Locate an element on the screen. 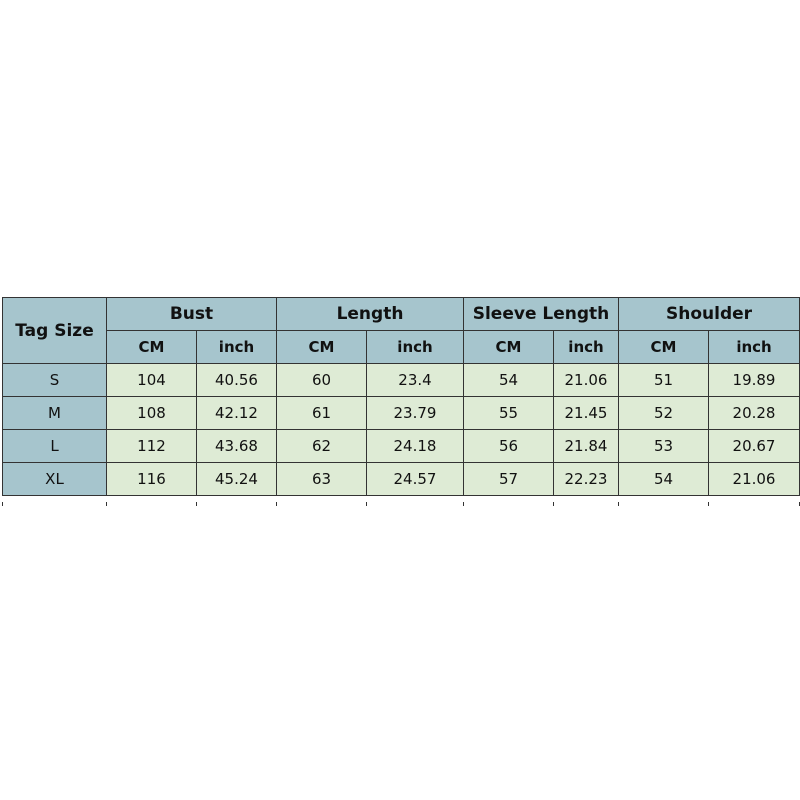 The image size is (800, 800). table-row: XL 116 45.24 63 24.57 57 22.23 54 21.06 is located at coordinates (401, 479).